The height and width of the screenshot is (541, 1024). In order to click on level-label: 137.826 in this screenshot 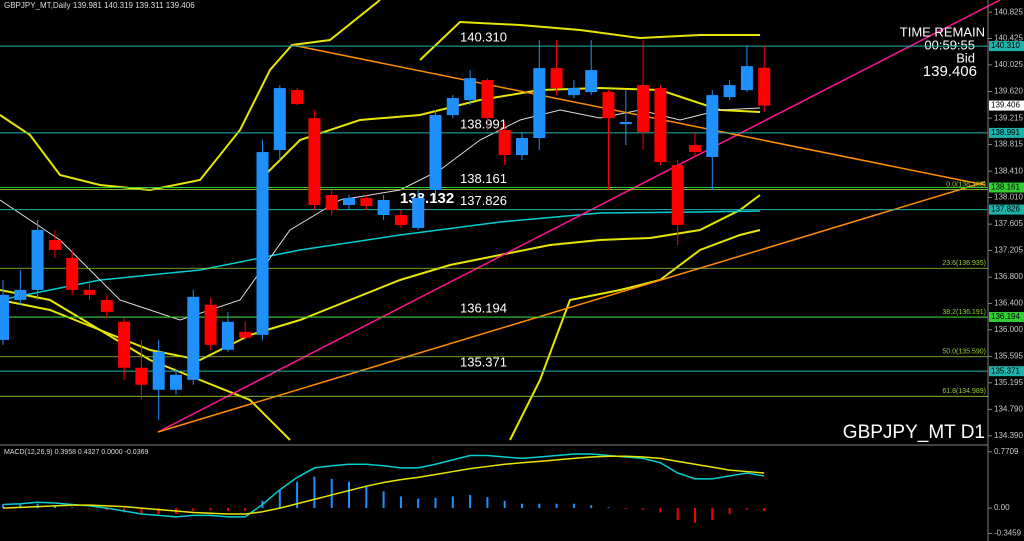, I will do `click(483, 200)`.